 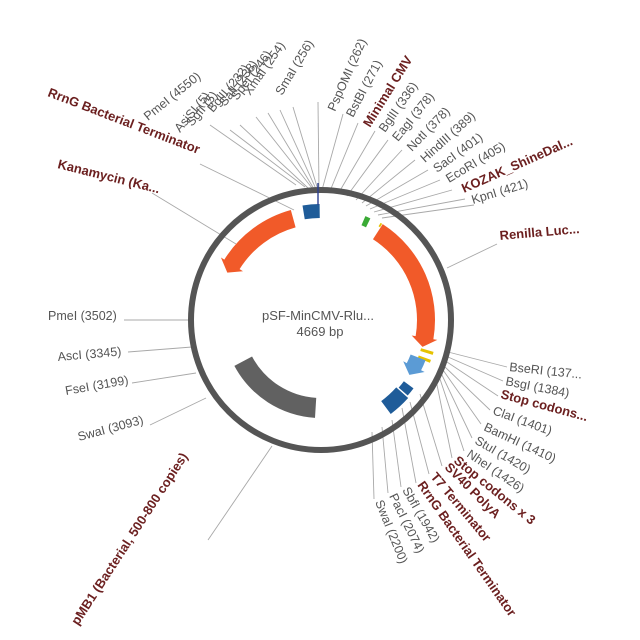 I want to click on feature-shape-min-cmv, so click(x=366, y=222).